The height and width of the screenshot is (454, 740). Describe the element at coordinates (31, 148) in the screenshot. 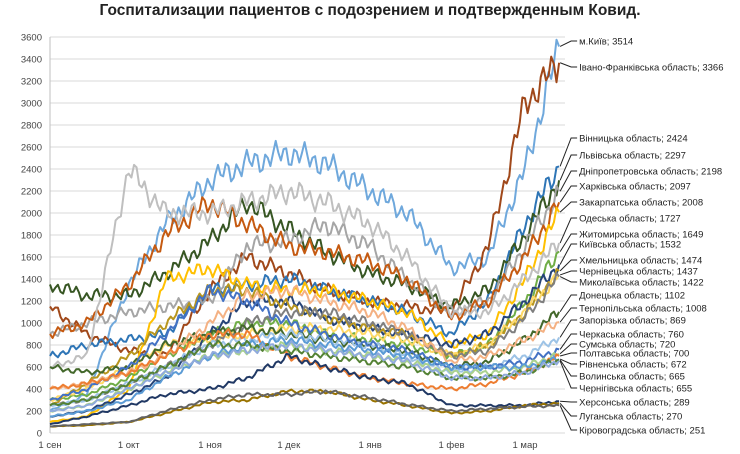

I see `y-tick-label: 2600` at that location.